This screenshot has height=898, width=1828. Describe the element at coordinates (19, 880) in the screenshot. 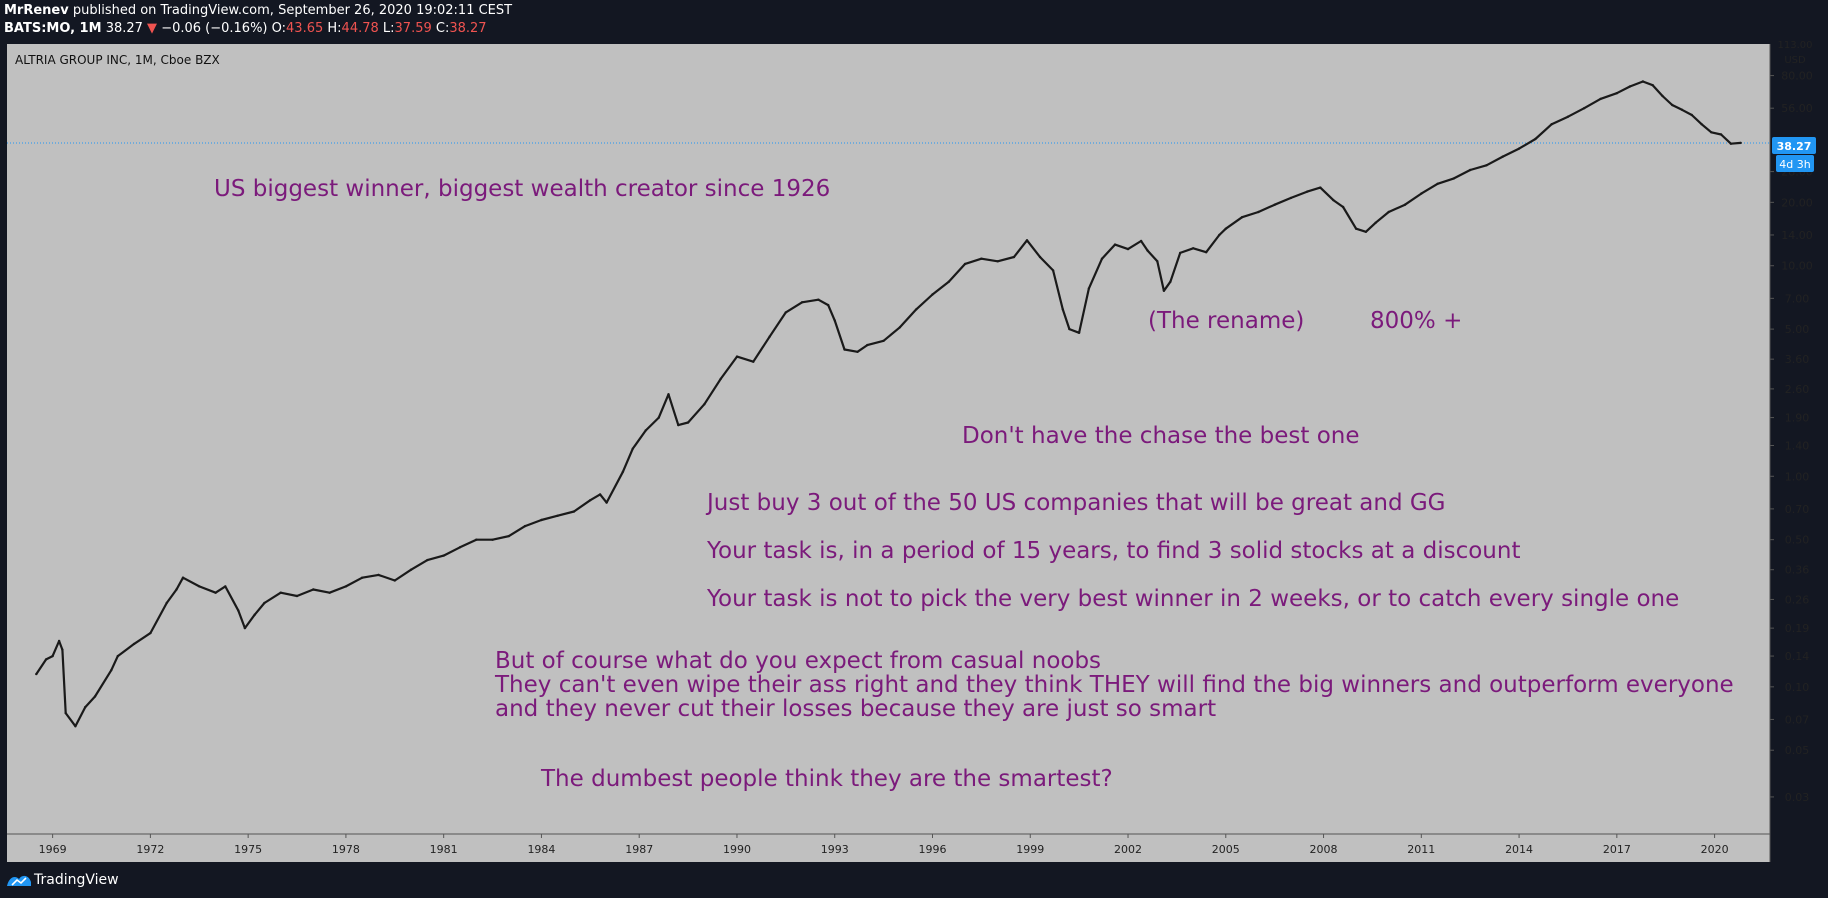

I see `tradingview-logo-icon` at that location.